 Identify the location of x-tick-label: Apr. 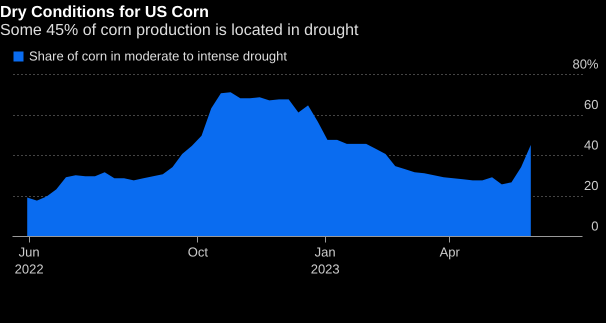
(450, 252).